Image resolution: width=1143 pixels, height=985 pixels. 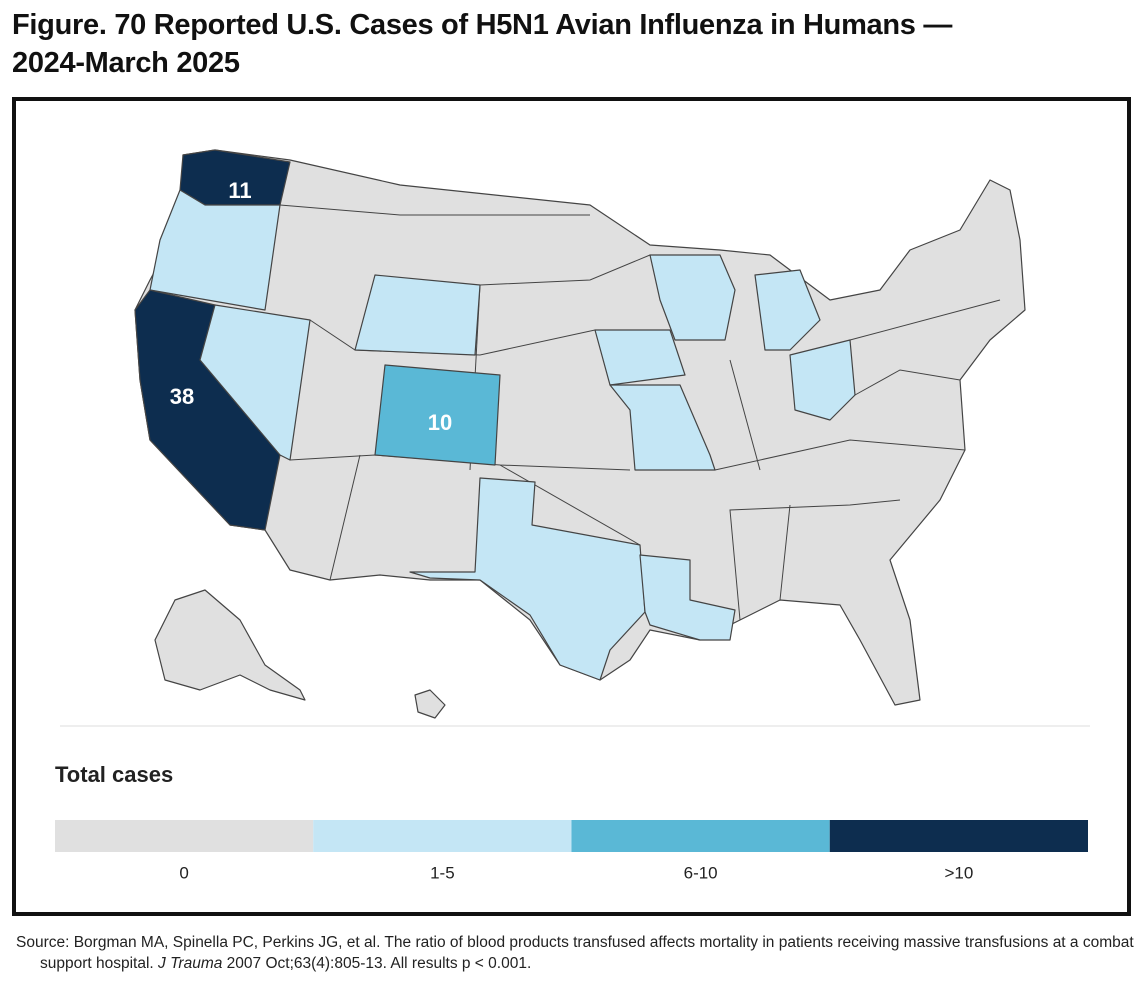 What do you see at coordinates (126, 63) in the screenshot?
I see `title-line: 2024-March 2025` at bounding box center [126, 63].